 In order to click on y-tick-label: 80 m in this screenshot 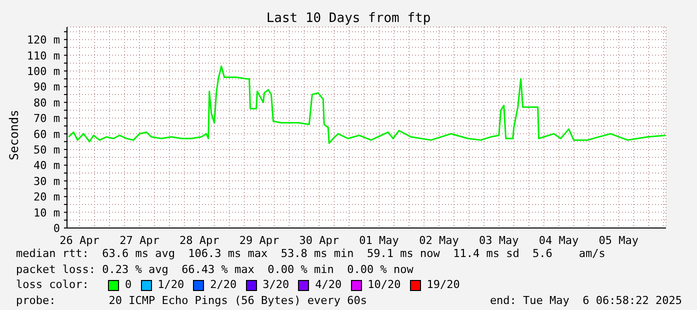, I will do `click(47, 103)`.